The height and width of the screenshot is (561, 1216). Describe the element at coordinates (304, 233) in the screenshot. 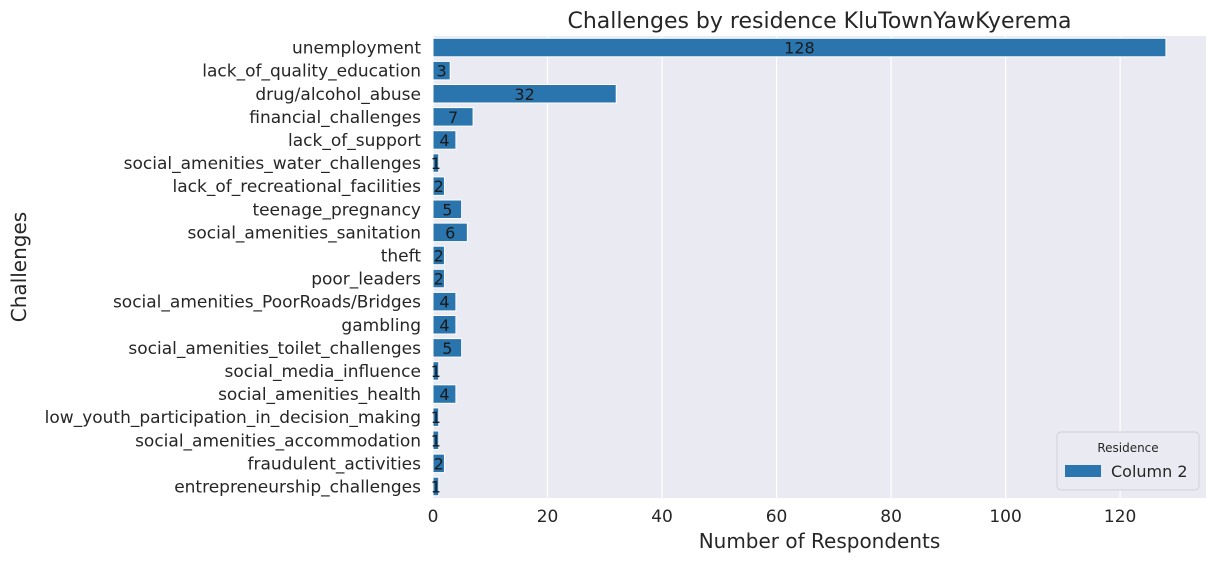

I see `y-tick-label: social_amenities_sanitation` at that location.